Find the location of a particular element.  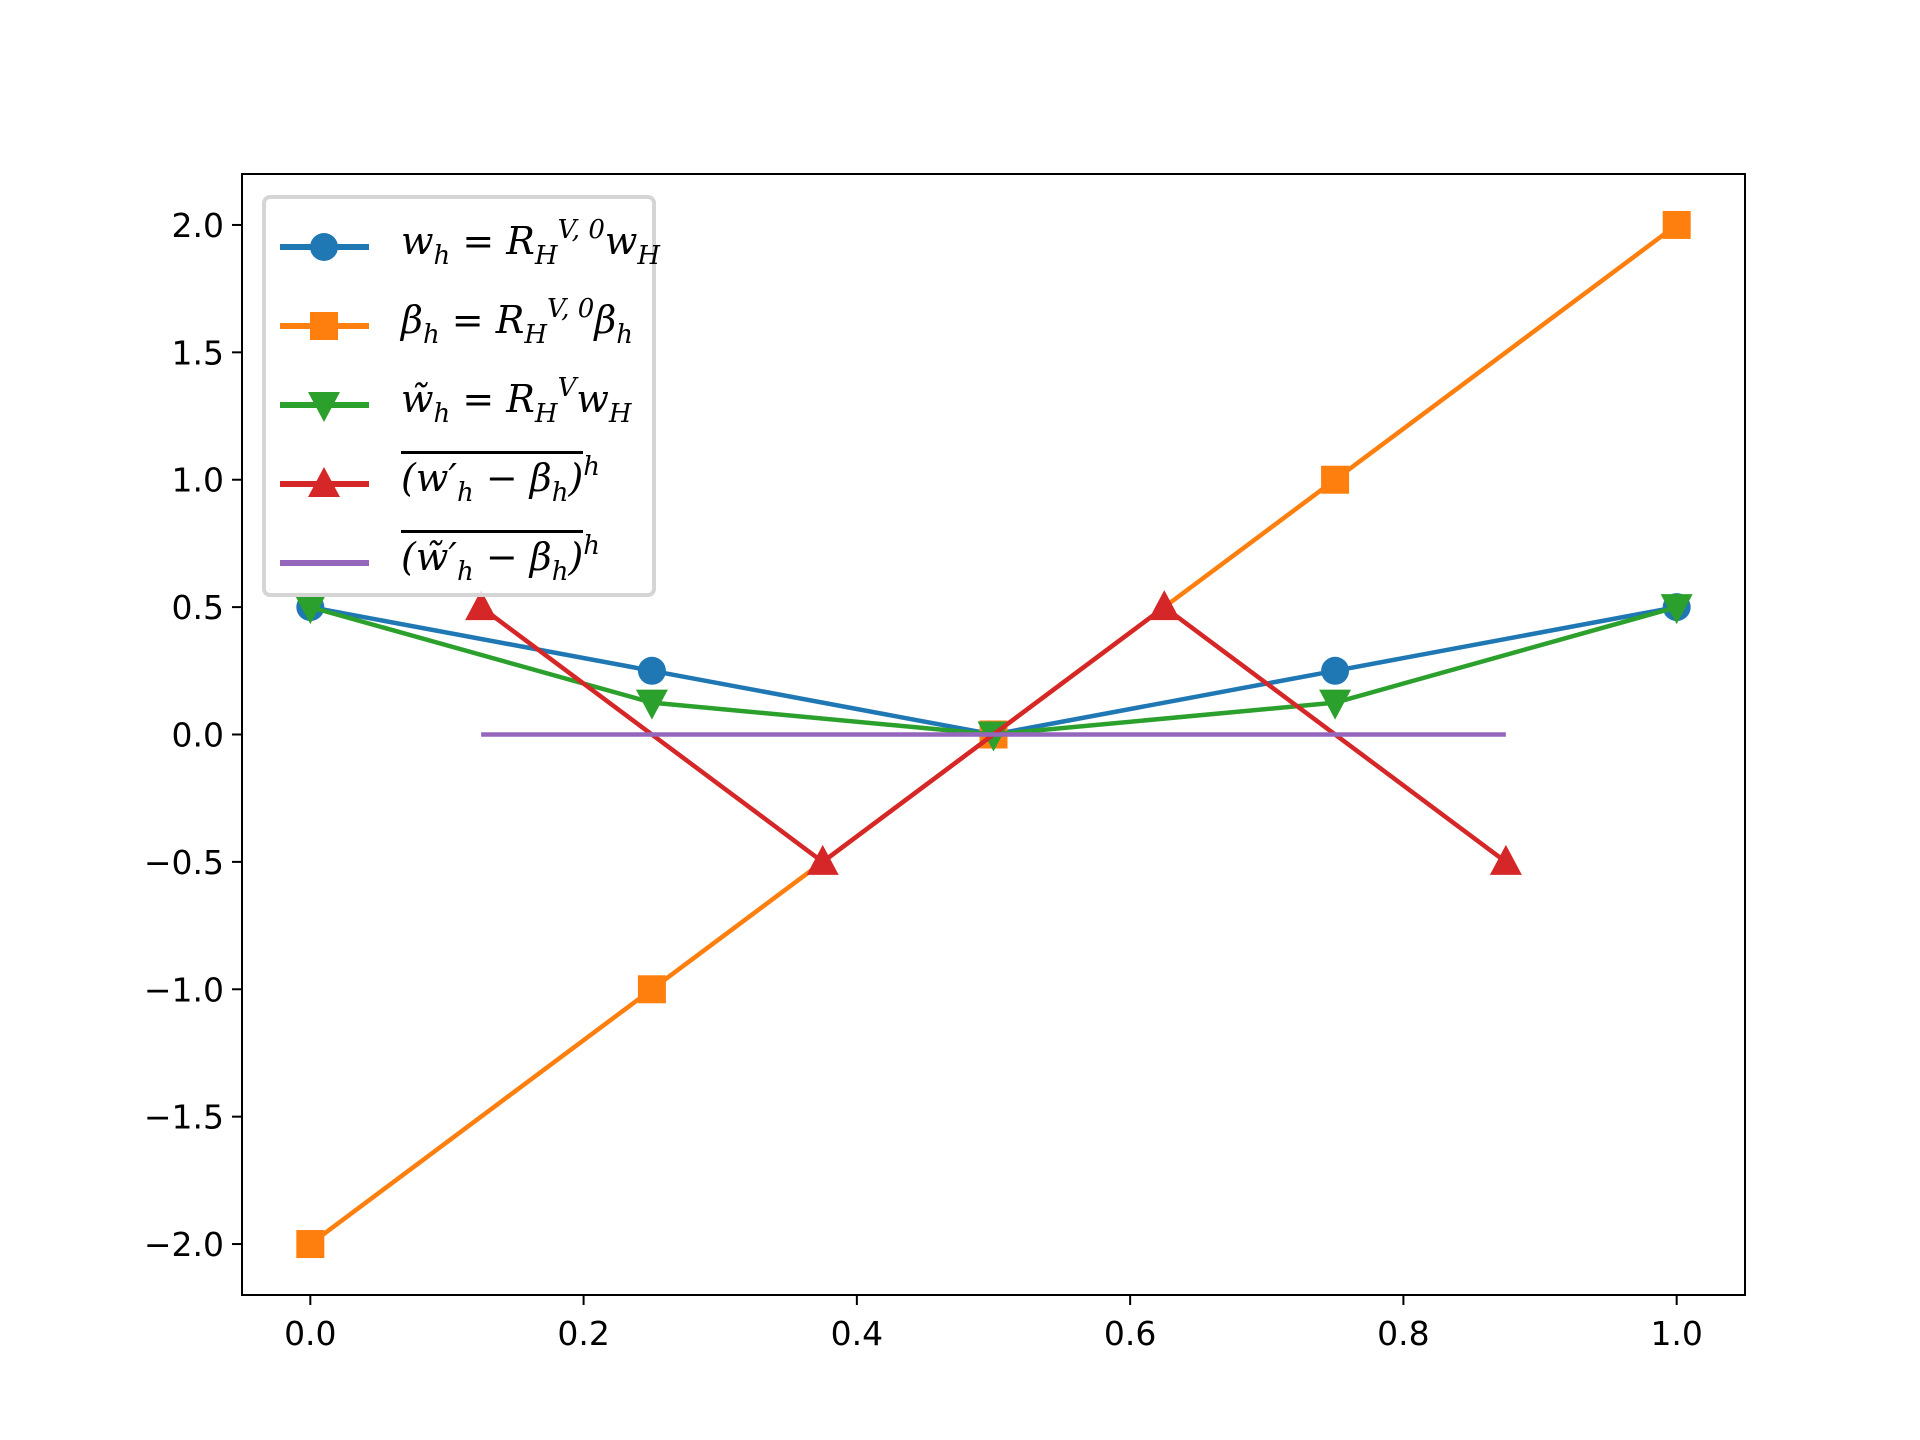

legend-label-part: (w̃′ is located at coordinates (429, 557).